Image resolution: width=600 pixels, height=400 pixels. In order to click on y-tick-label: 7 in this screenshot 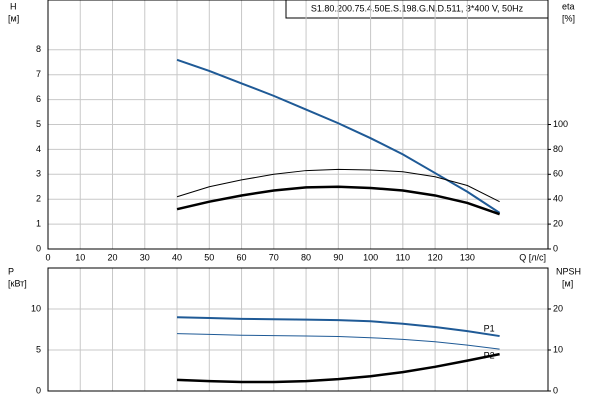, I will do `click(38, 74)`.